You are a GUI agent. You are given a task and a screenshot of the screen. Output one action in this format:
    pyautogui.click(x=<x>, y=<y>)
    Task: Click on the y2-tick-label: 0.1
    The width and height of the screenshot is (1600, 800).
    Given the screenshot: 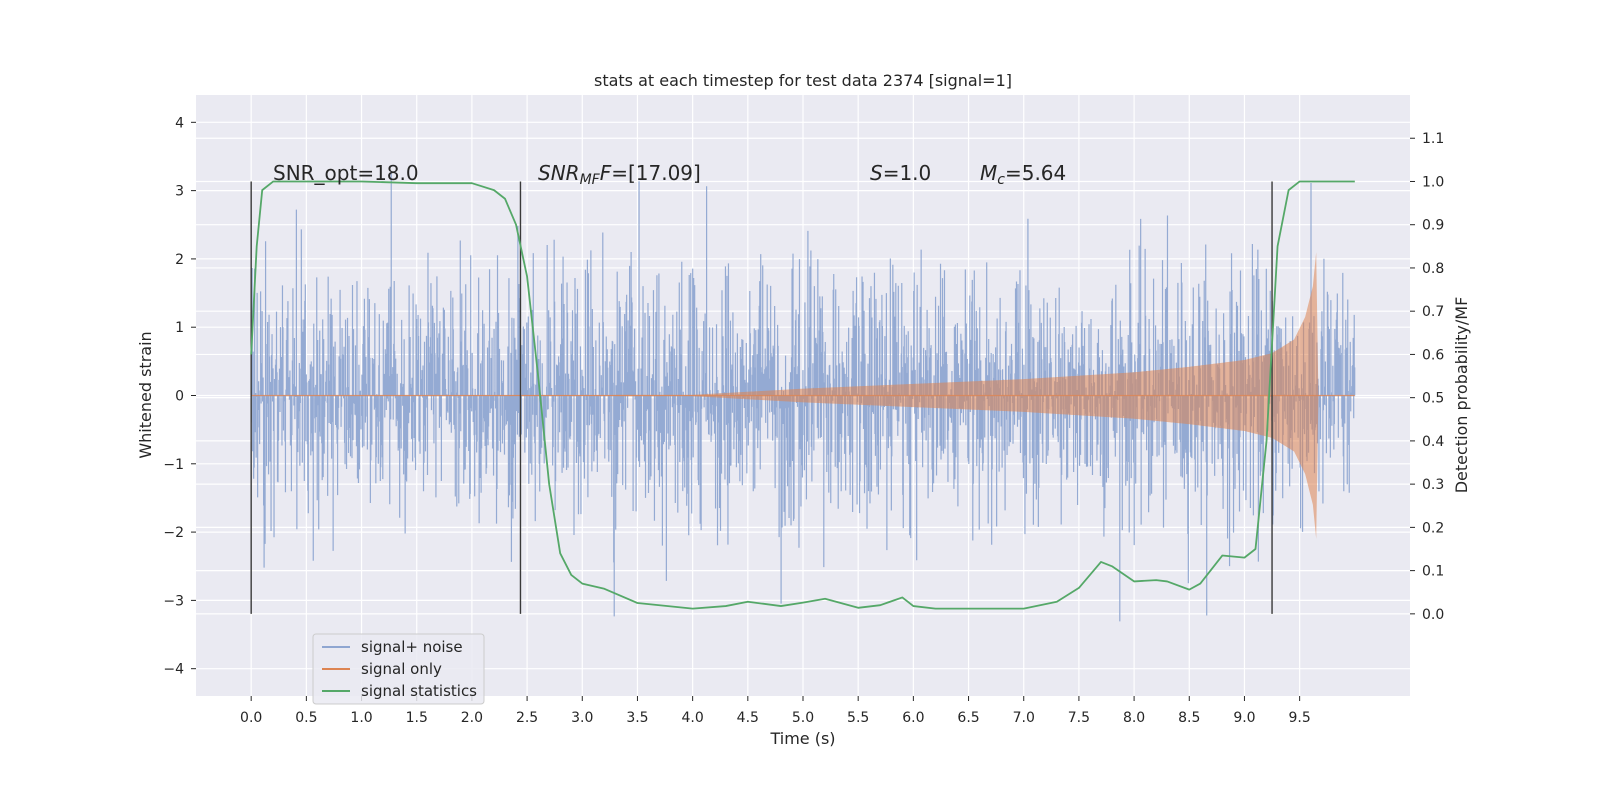 What is the action you would take?
    pyautogui.click(x=1433, y=572)
    